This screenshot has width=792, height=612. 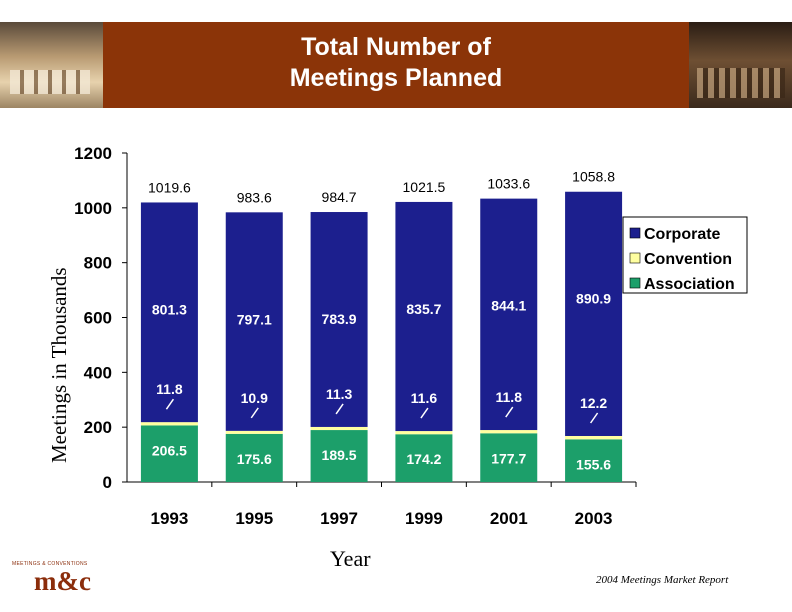 What do you see at coordinates (59, 365) in the screenshot?
I see `y-axis-label: Meetings in Thousands` at bounding box center [59, 365].